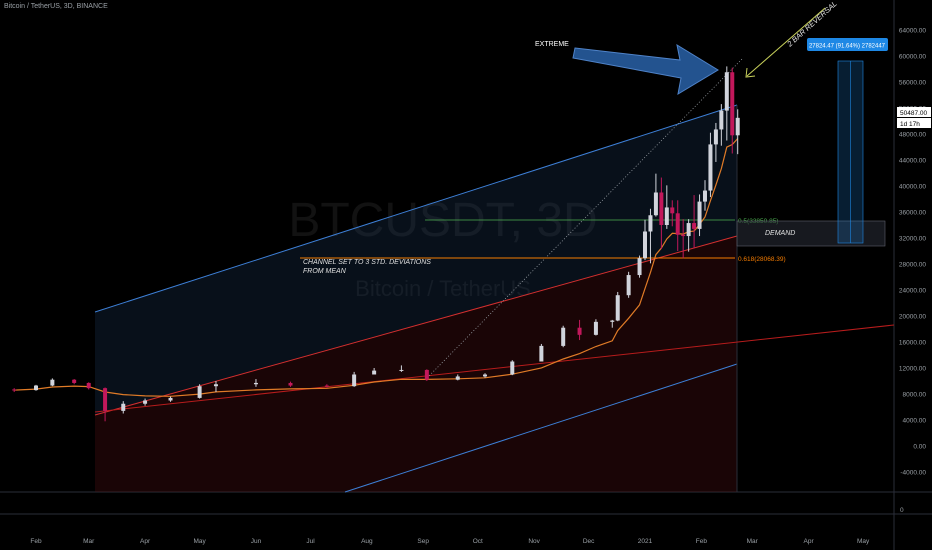 Image resolution: width=932 pixels, height=550 pixels. I want to click on price-tick-label: 24000.00, so click(912, 291).